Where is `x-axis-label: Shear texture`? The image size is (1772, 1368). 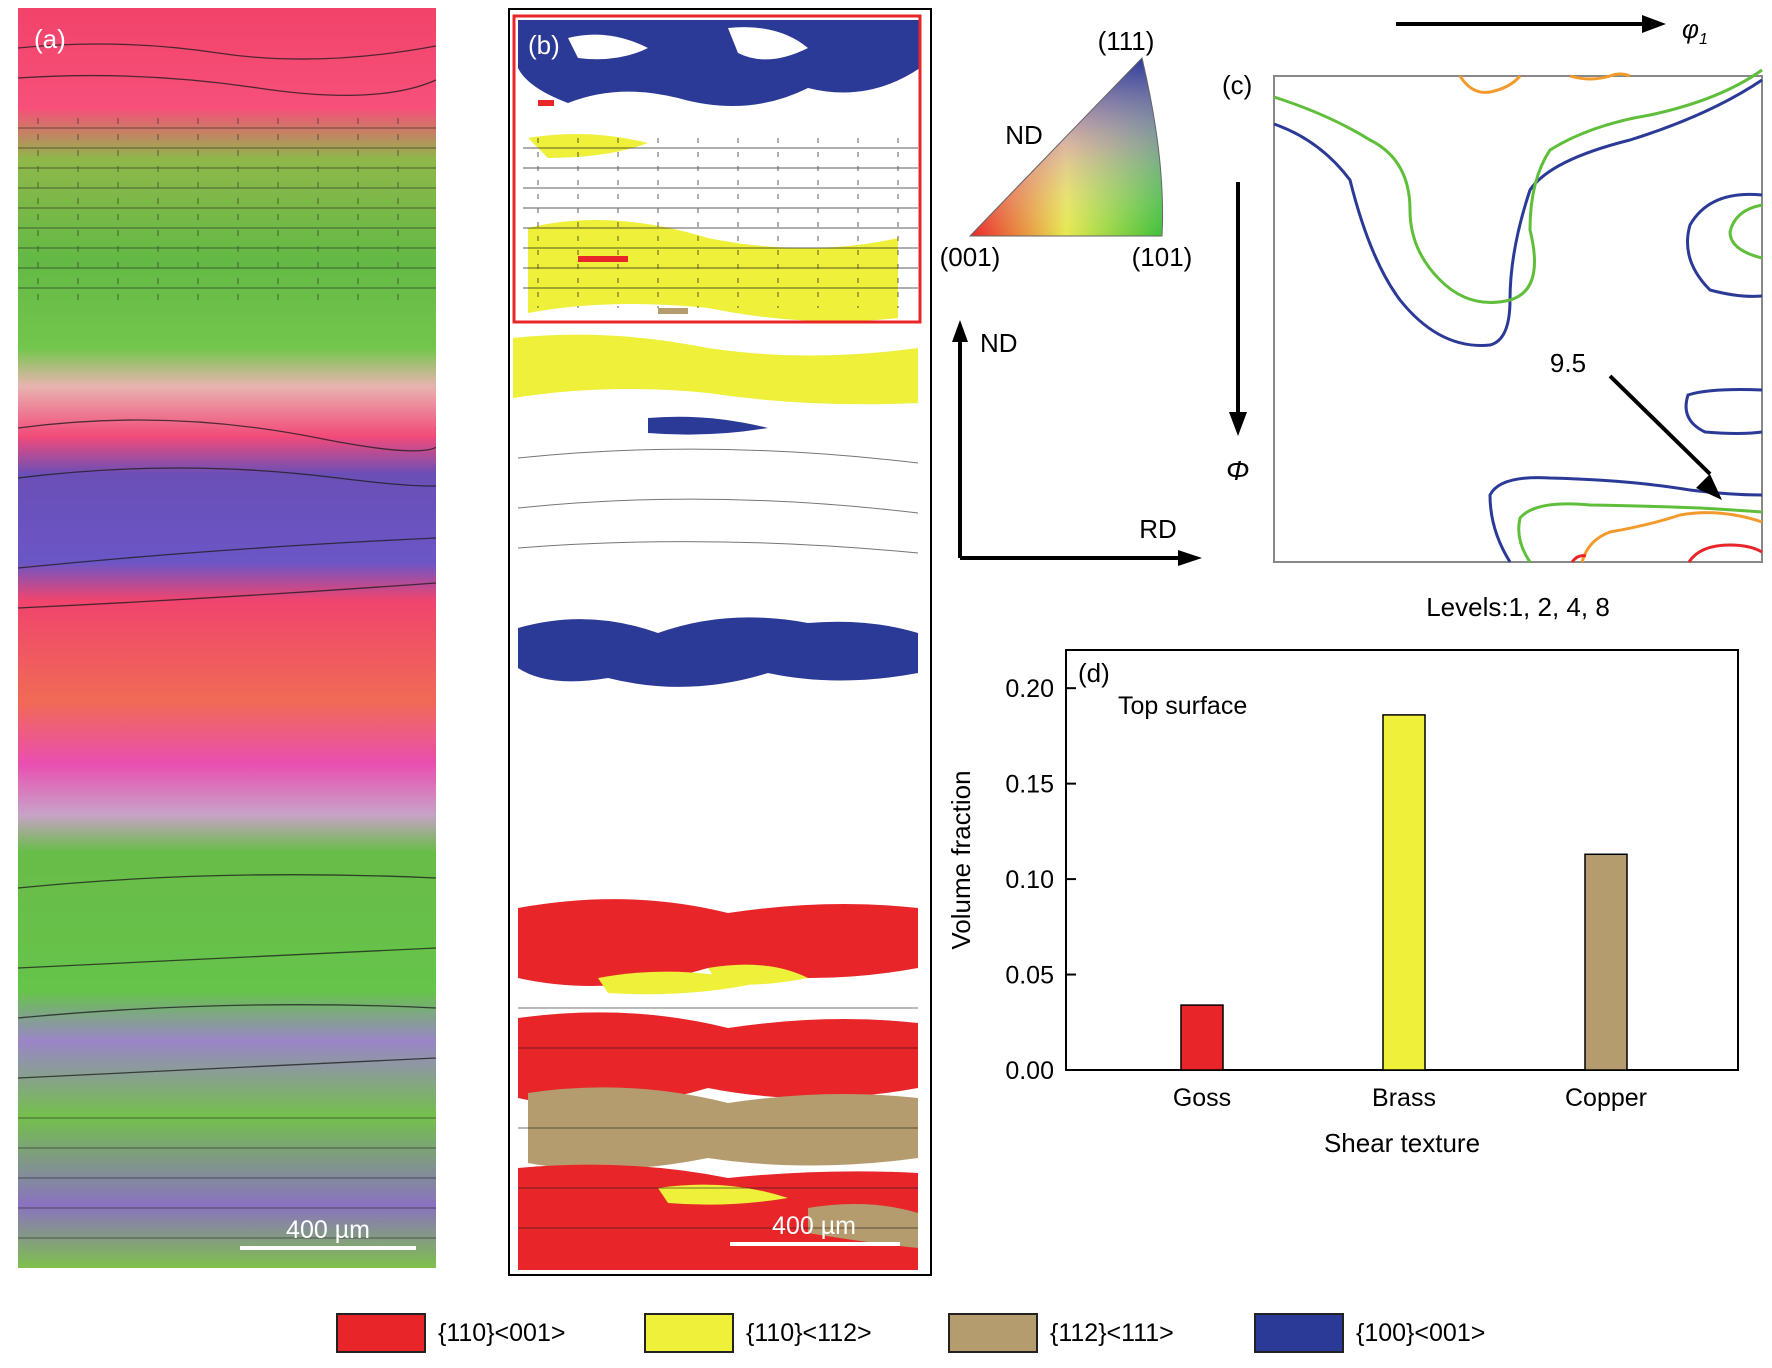
x-axis-label: Shear texture is located at coordinates (1402, 1143).